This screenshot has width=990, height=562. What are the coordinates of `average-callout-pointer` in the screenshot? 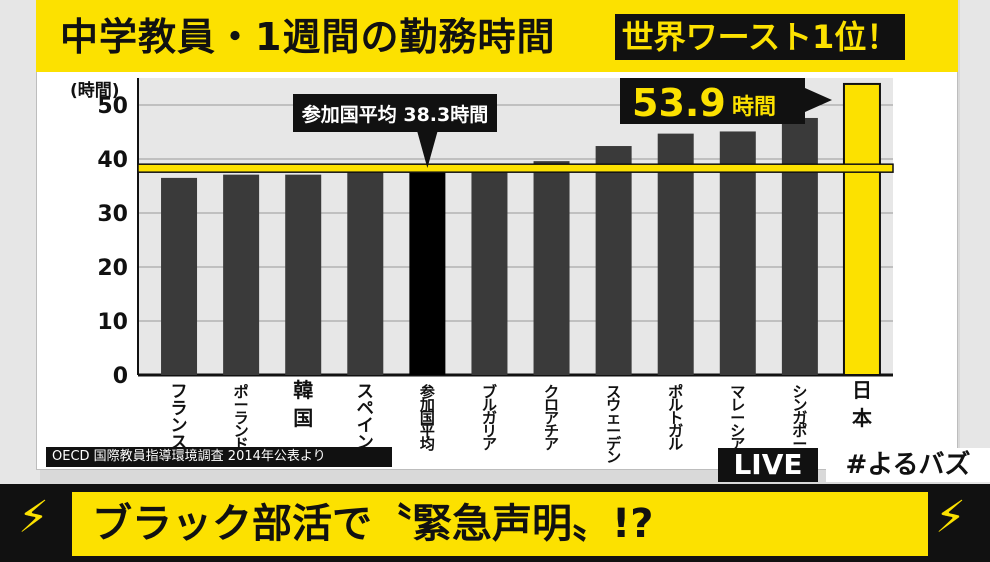 It's located at (427, 150).